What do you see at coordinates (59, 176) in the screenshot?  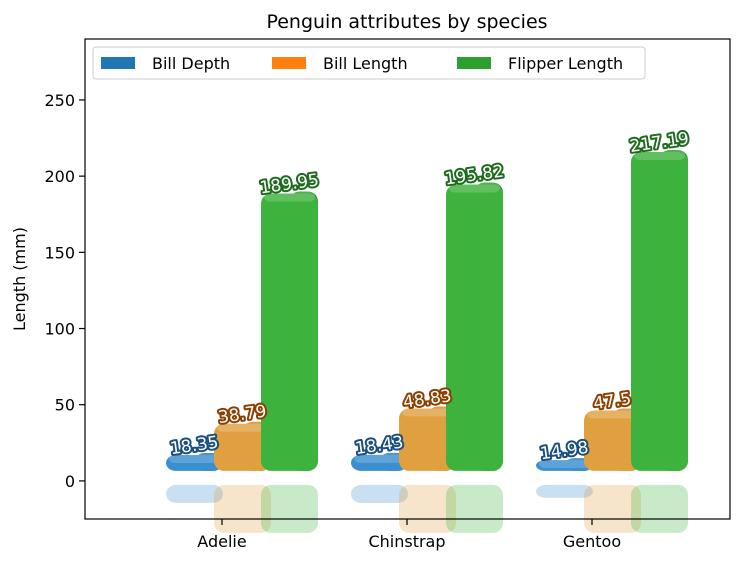 I see `y-tick-label-4: 200` at bounding box center [59, 176].